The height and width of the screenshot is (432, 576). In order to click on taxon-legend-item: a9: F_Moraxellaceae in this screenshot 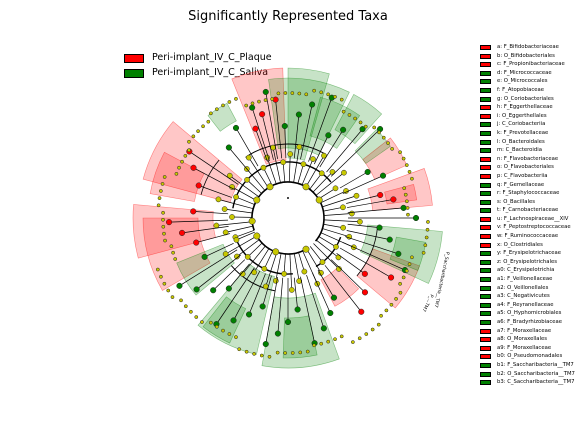, I will do `click(528, 348)`.